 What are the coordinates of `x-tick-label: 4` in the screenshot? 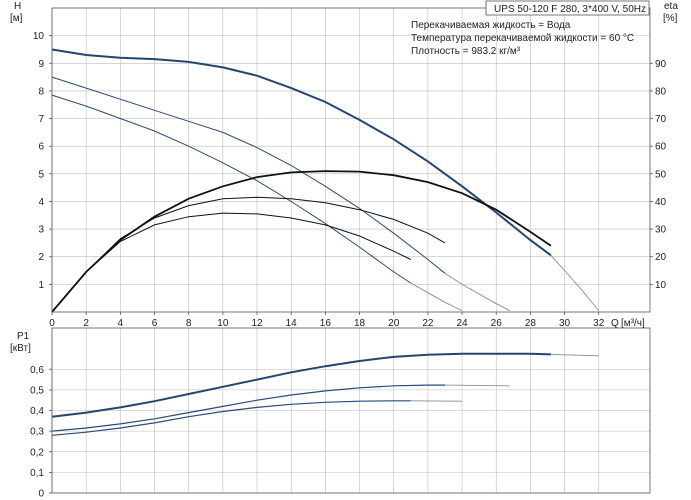 It's located at (121, 323).